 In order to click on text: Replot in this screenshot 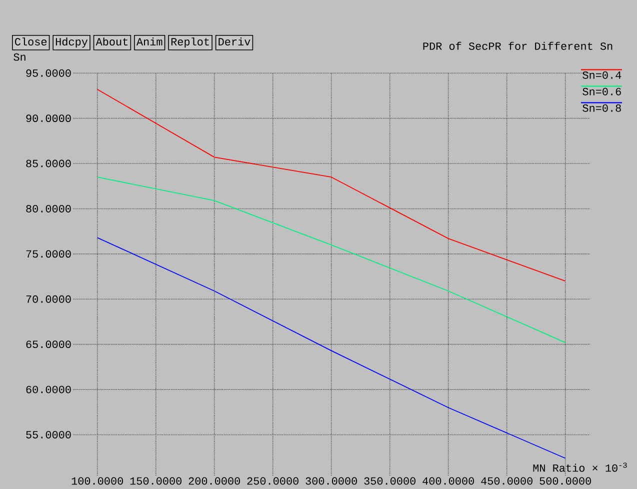, I will do `click(190, 42)`.